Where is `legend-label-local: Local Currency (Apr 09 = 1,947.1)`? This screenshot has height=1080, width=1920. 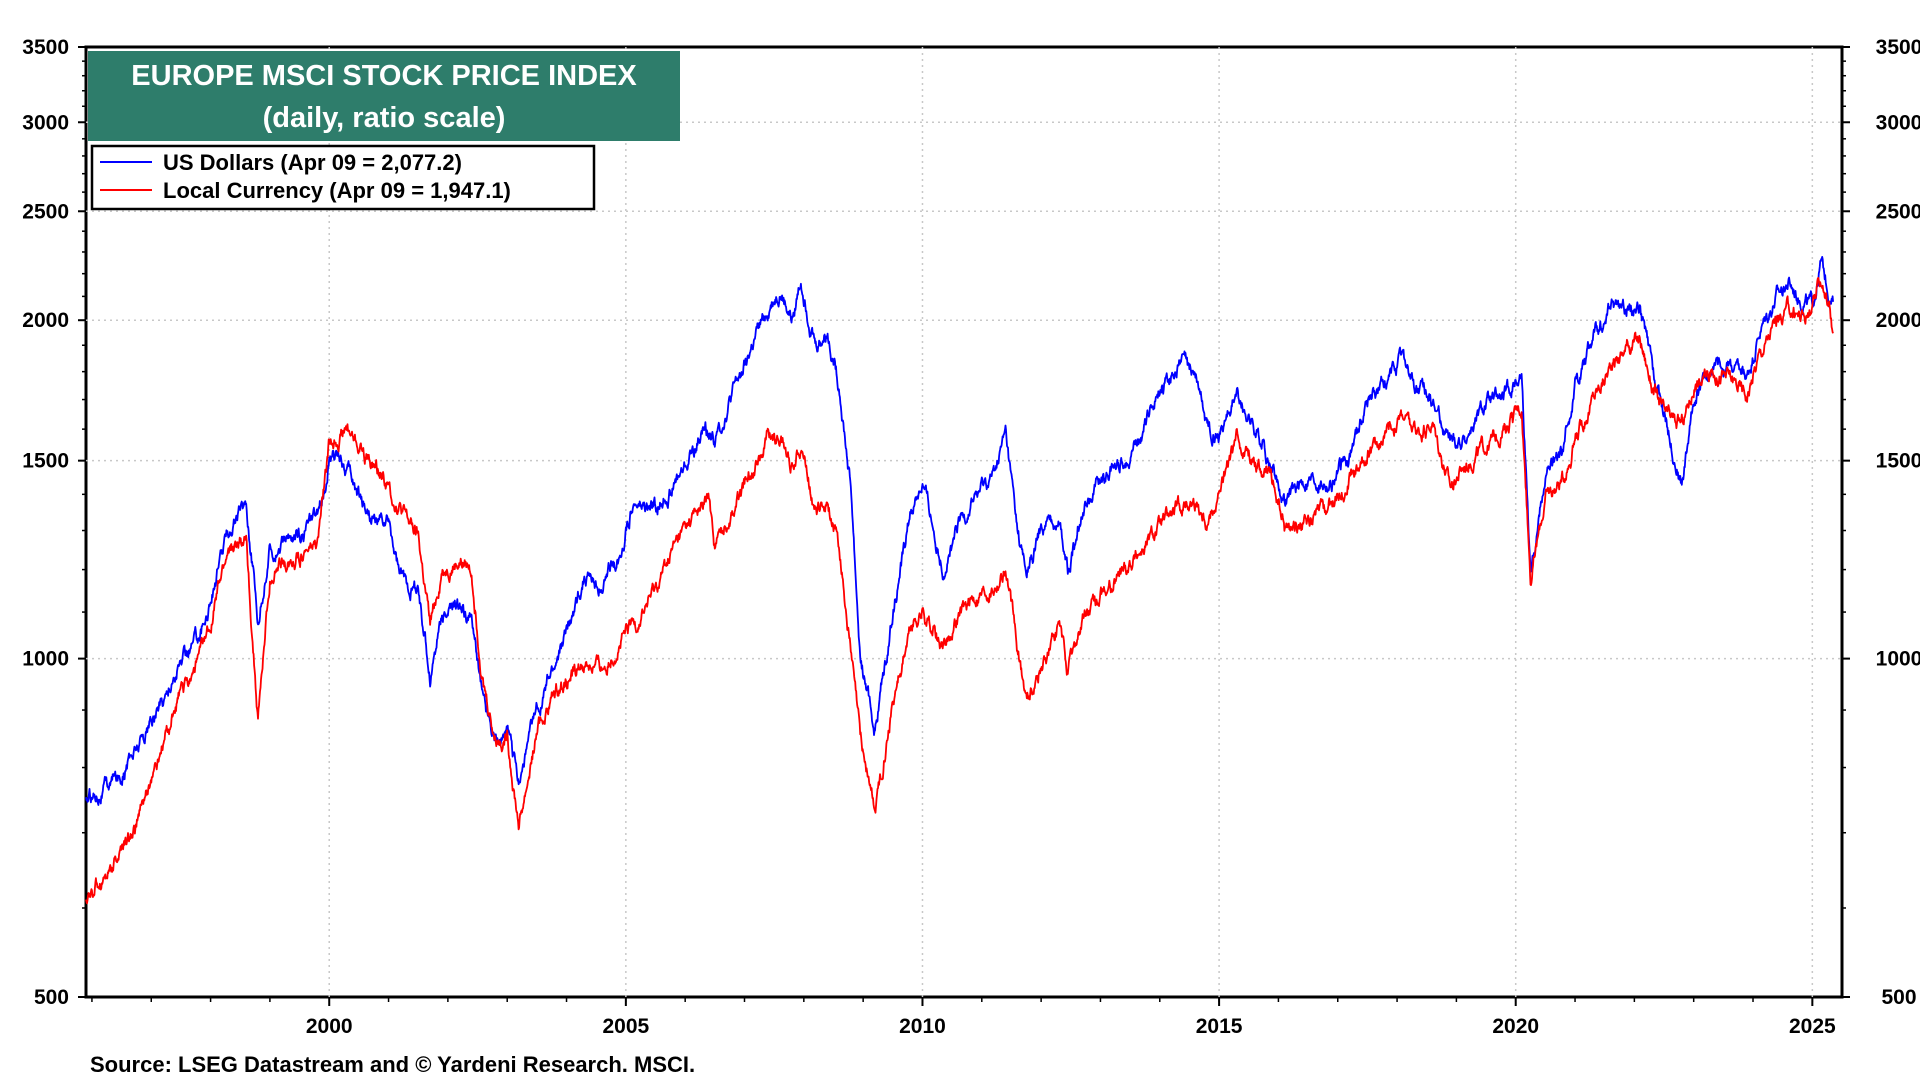
legend-label-local: Local Currency (Apr 09 = 1,947.1) is located at coordinates (337, 190).